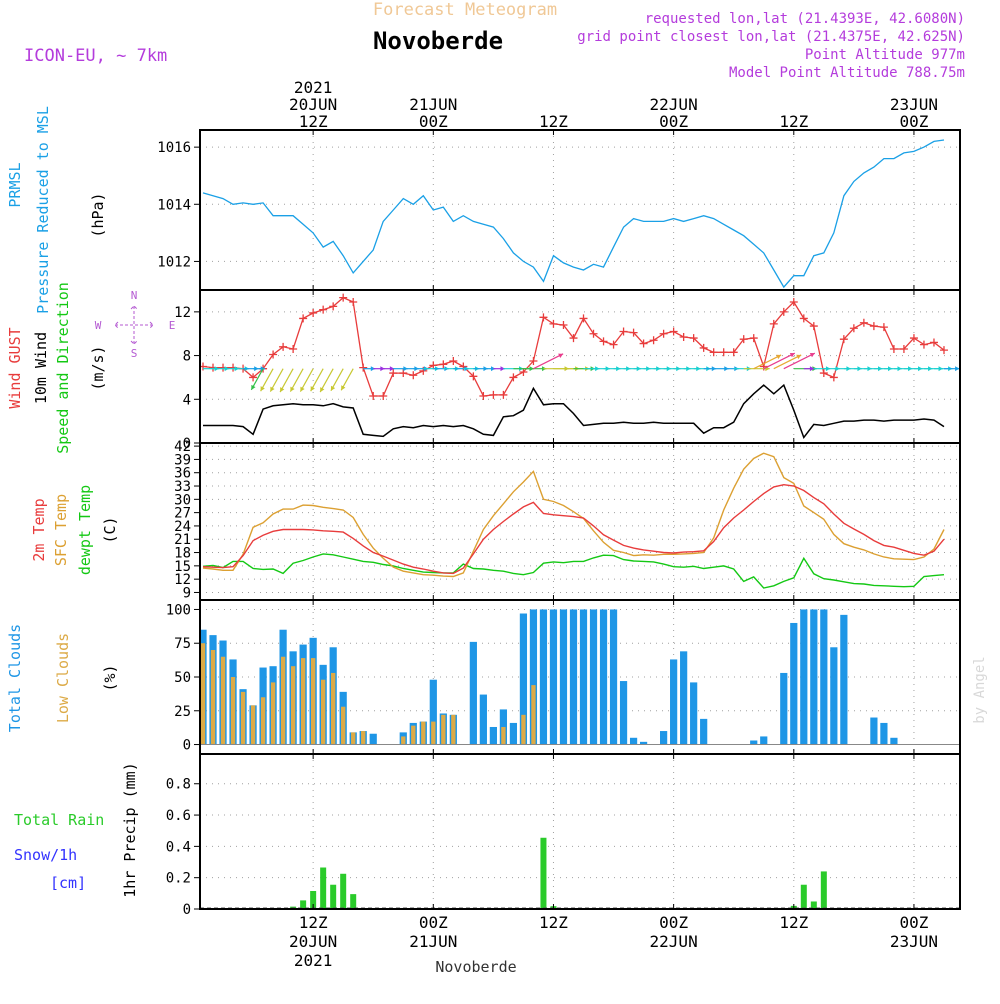 Image resolution: width=1000 pixels, height=1004 pixels. What do you see at coordinates (15, 678) in the screenshot?
I see `total-clouds-label: Total Clouds` at bounding box center [15, 678].